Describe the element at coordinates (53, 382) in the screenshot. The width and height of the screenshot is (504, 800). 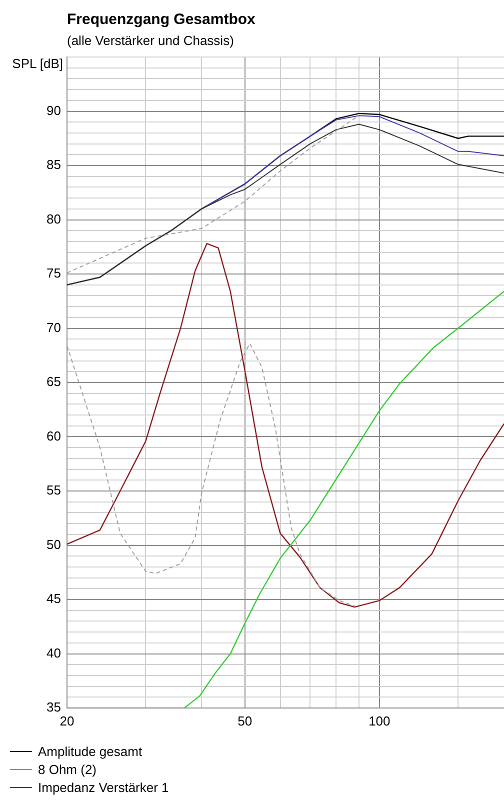
I see `y-tick-label: 65` at that location.